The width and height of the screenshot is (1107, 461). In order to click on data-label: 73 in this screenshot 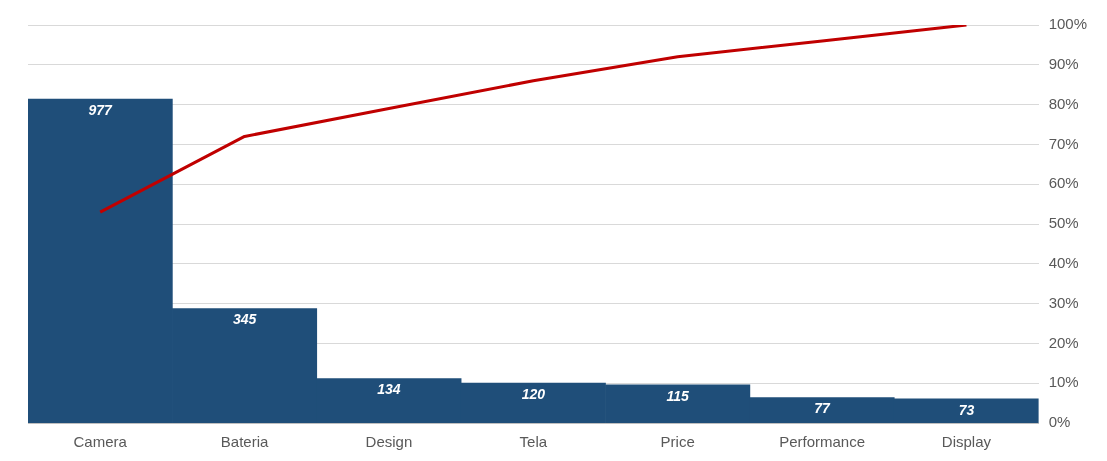, I will do `click(966, 409)`.